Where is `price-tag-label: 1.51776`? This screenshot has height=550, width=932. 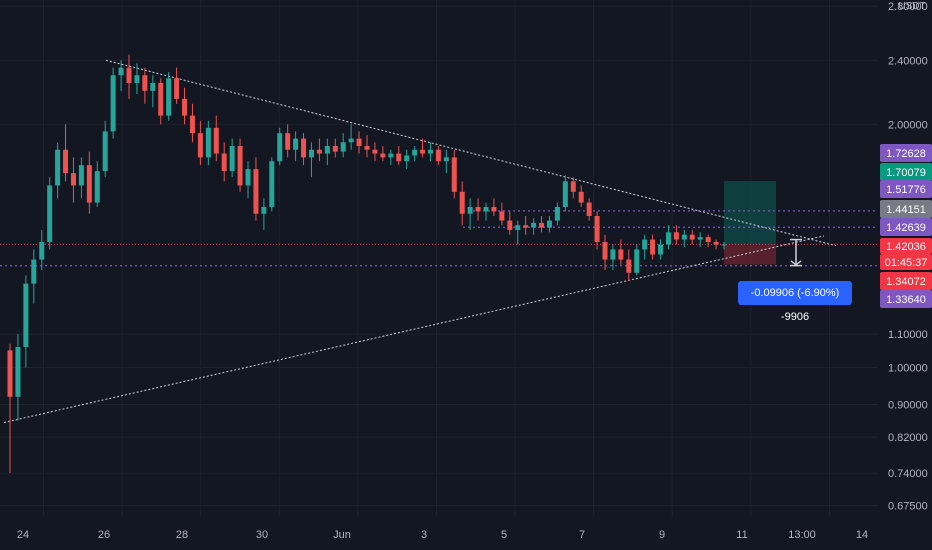 price-tag-label: 1.51776 is located at coordinates (906, 190).